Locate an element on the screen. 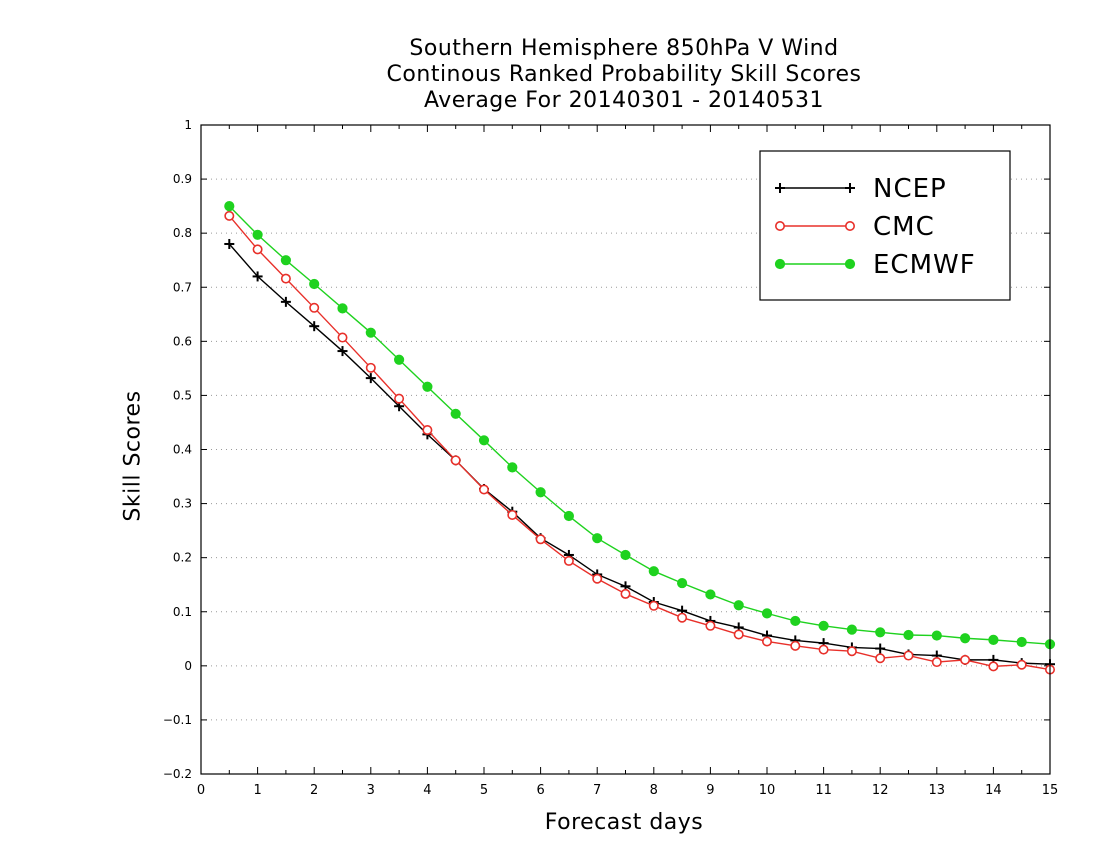 The image size is (1100, 850). x-tick-label: 4 is located at coordinates (427, 790).